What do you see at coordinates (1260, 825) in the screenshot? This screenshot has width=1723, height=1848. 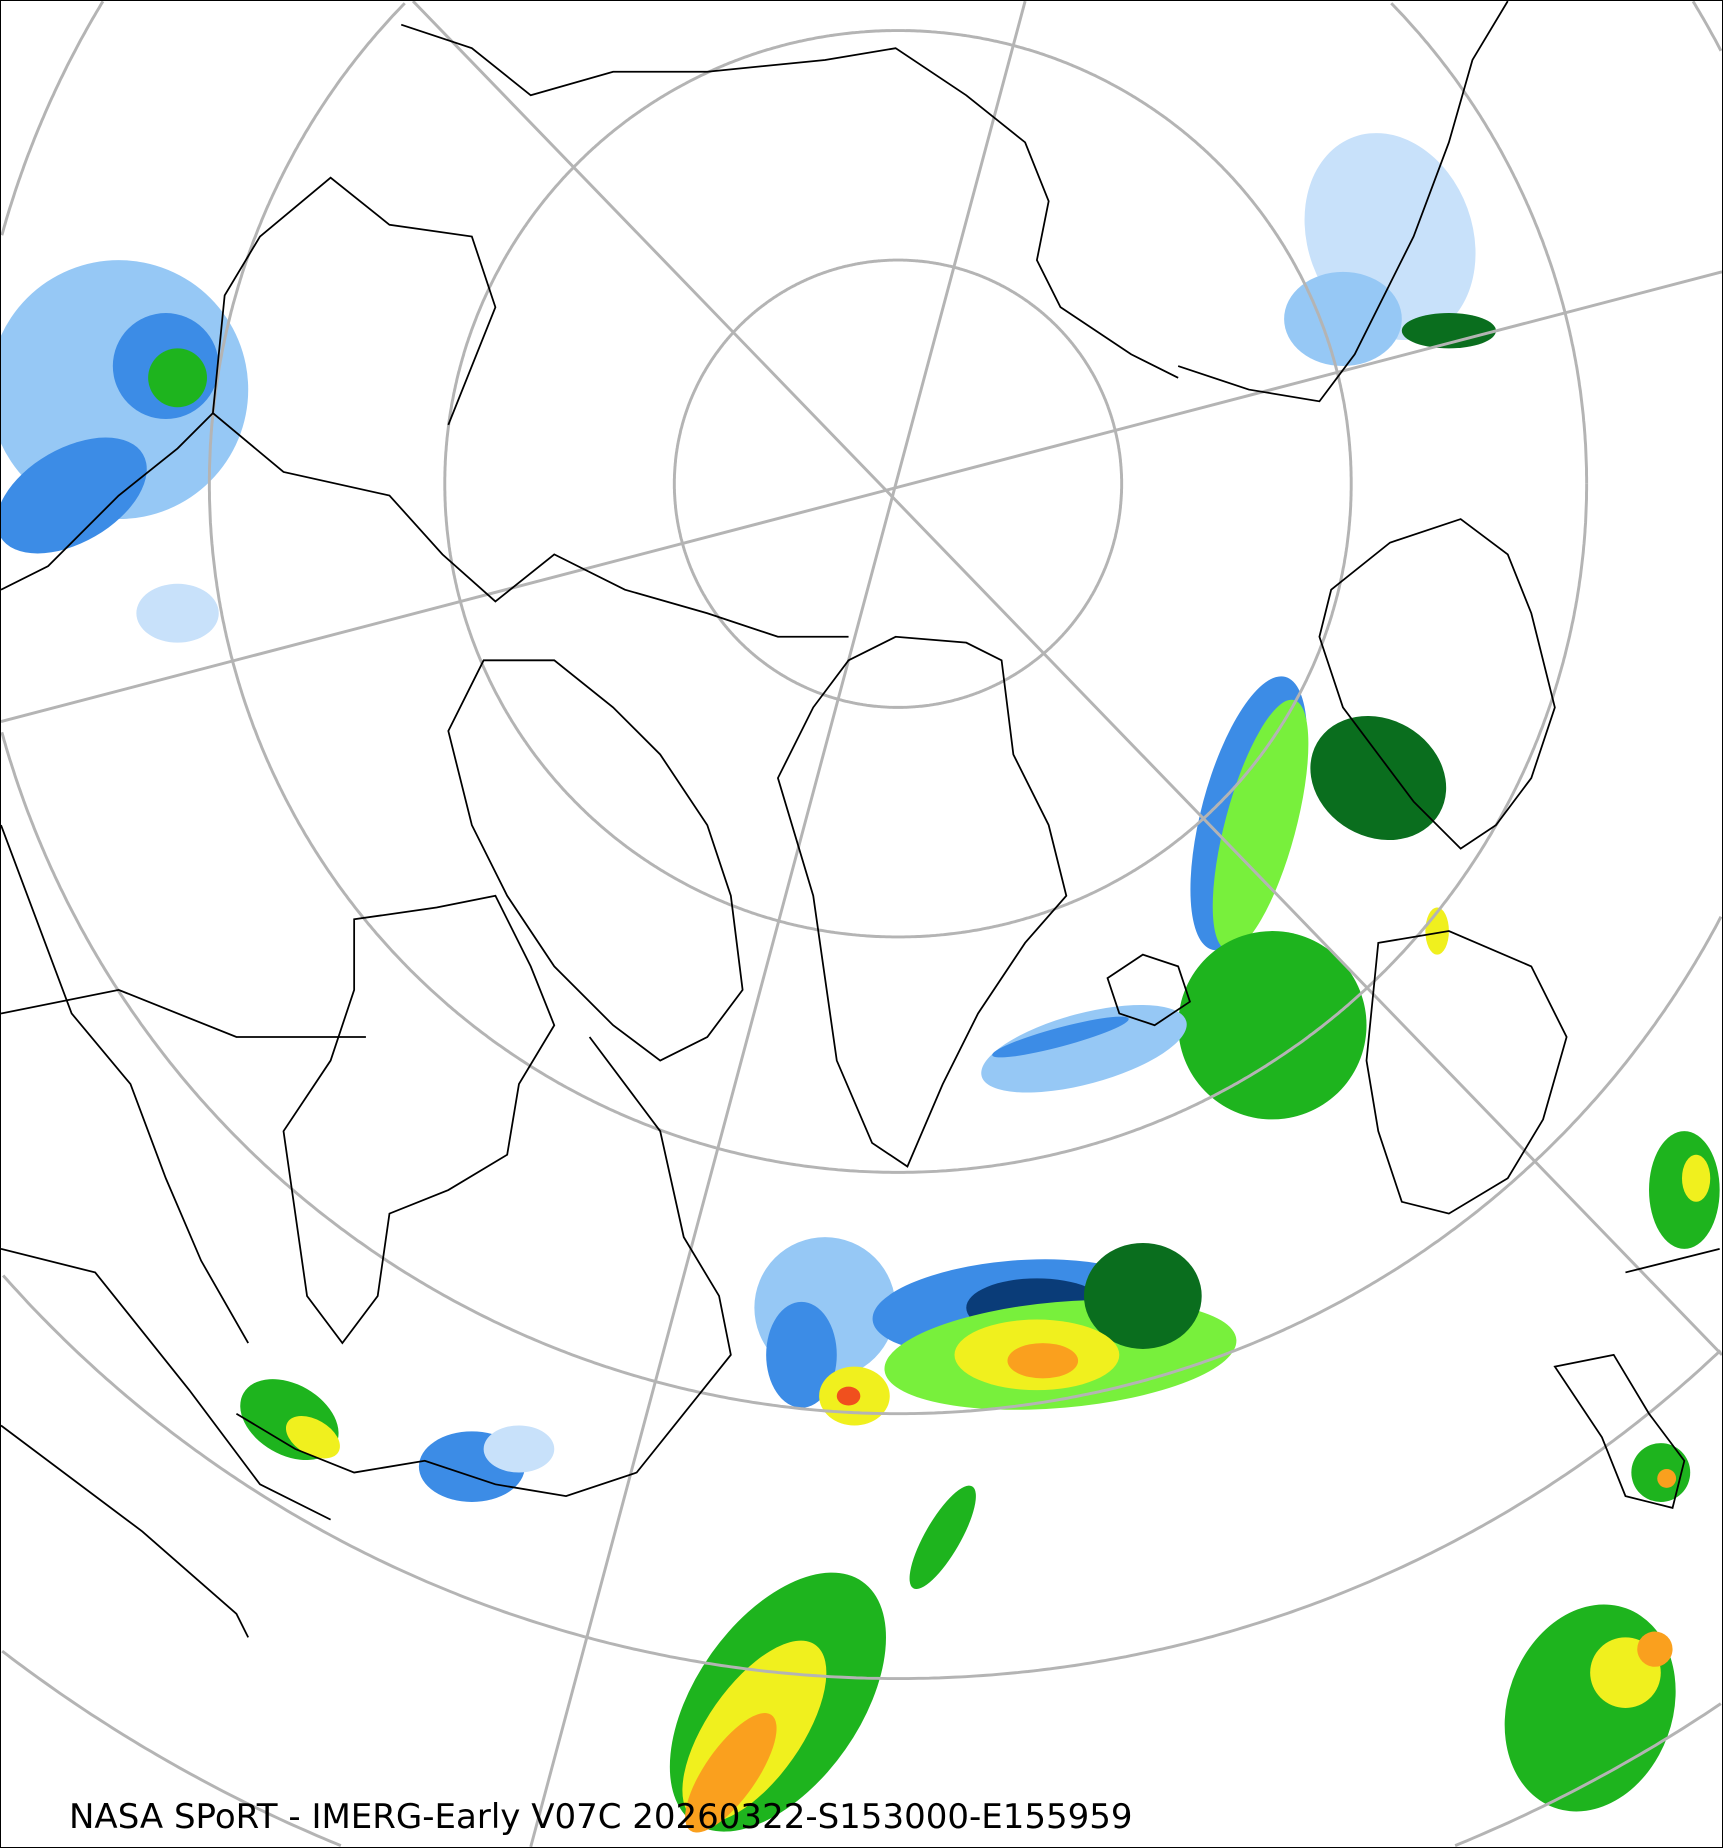 I see `precip-area-light-green` at bounding box center [1260, 825].